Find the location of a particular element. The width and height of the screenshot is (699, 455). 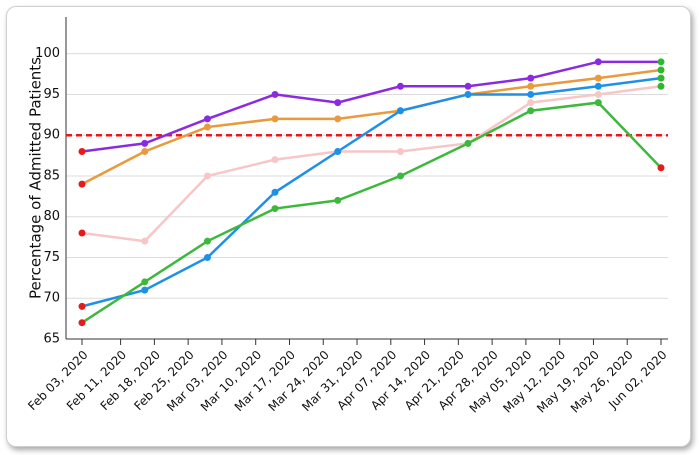

y-tick-label: 80 is located at coordinates (51, 216).